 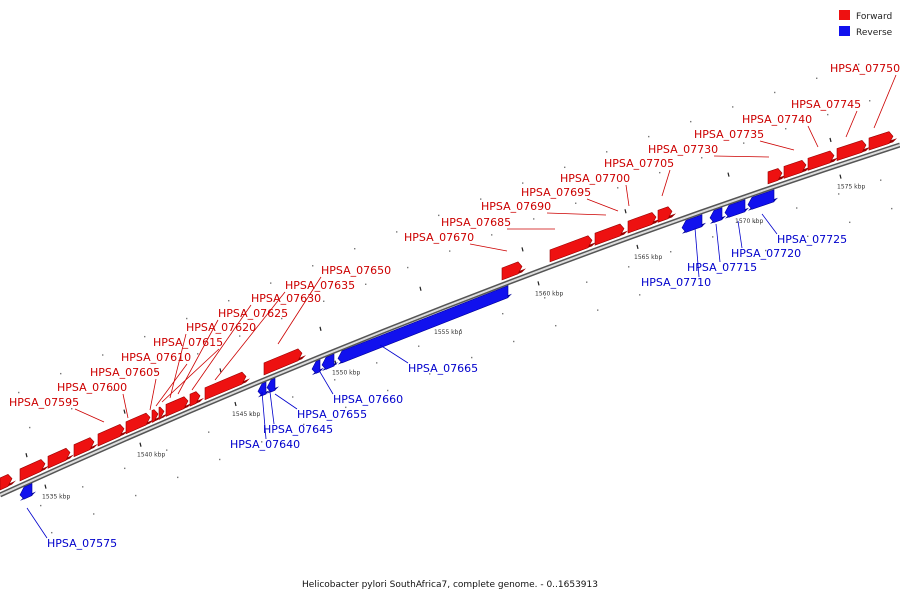 I want to click on forward-gene-label: HPSA_07730, so click(x=683, y=149).